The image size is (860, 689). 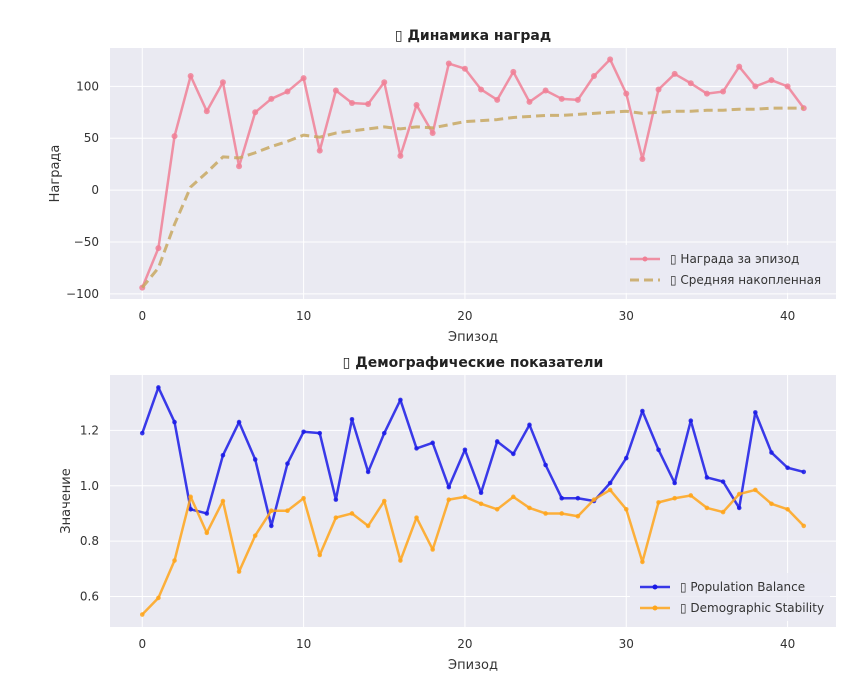 What do you see at coordinates (473, 36) in the screenshot?
I see `chart-title: ▯ Динамика наград` at bounding box center [473, 36].